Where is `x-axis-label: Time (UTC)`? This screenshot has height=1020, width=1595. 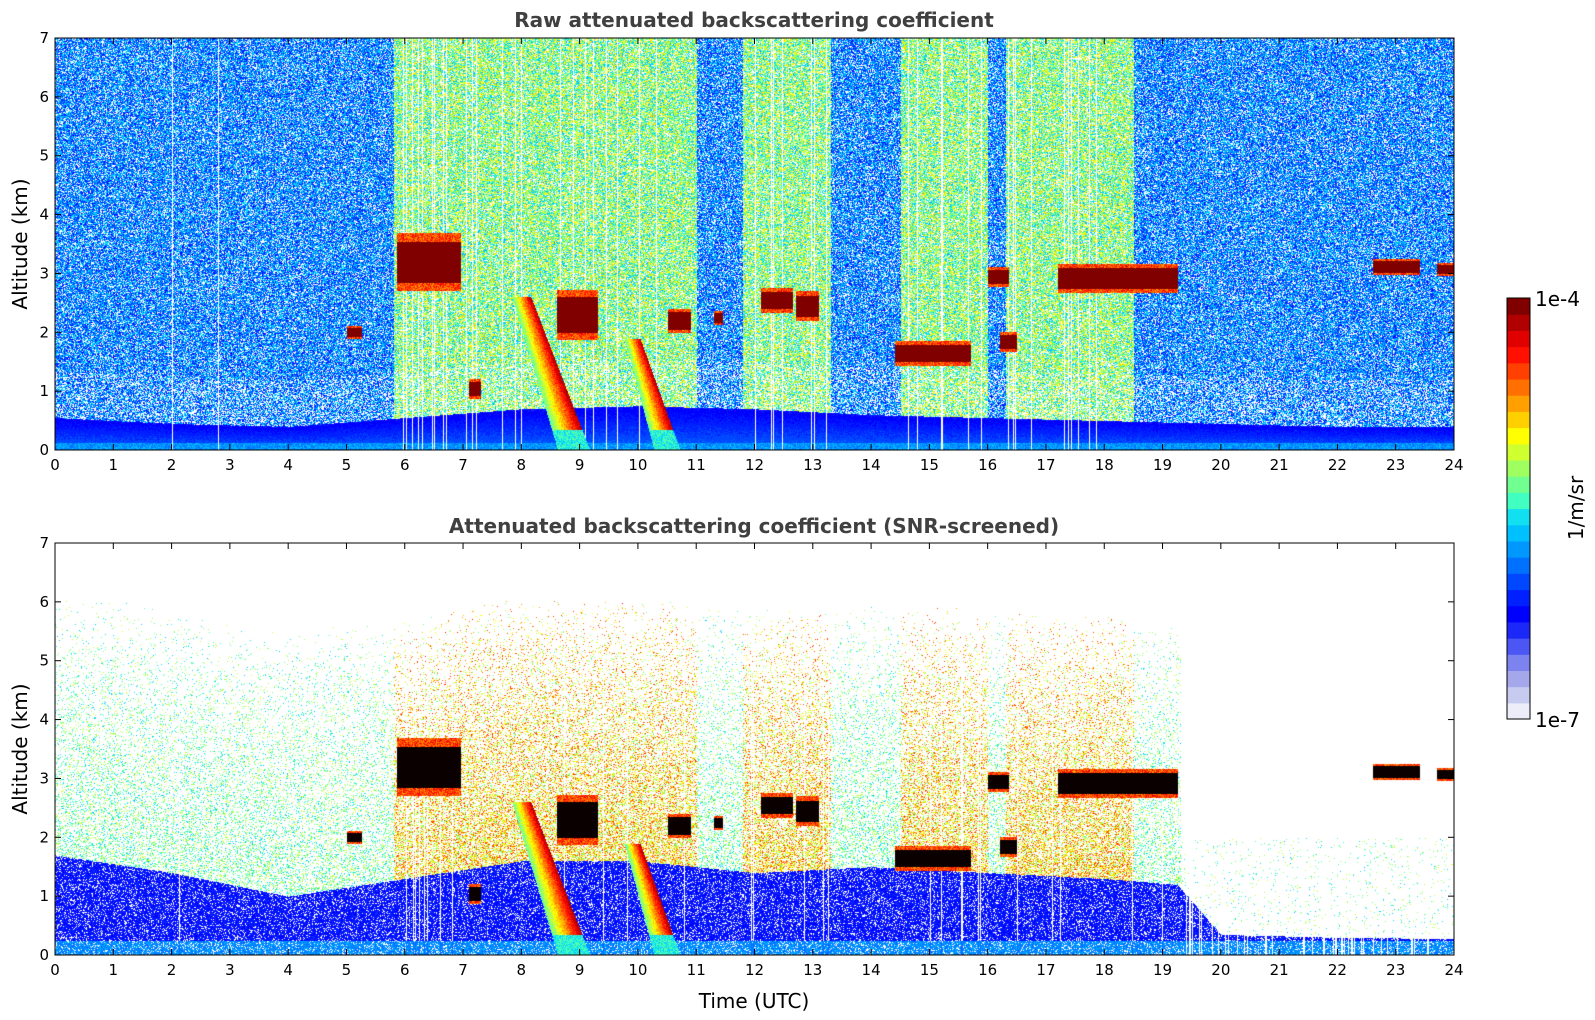 x-axis-label: Time (UTC) is located at coordinates (754, 1001).